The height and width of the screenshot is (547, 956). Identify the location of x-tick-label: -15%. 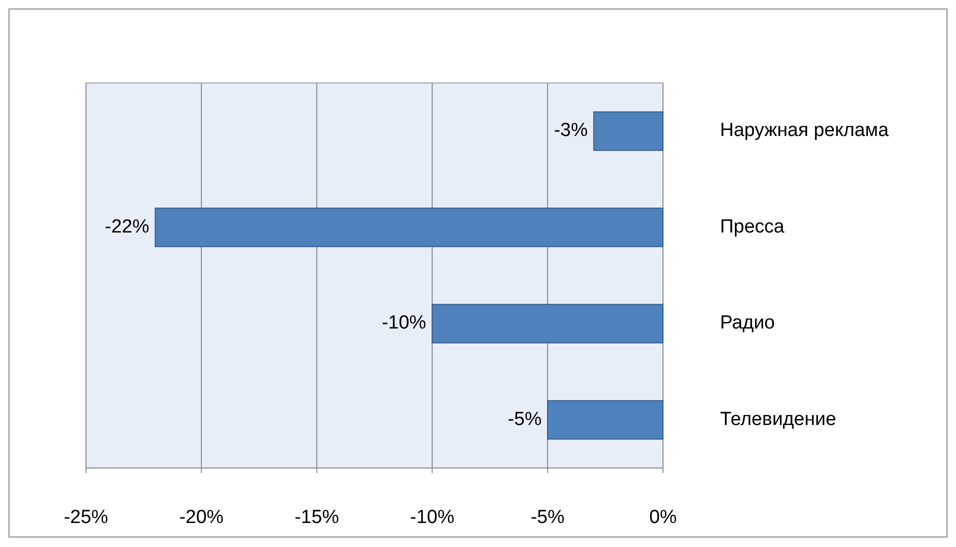
(317, 517).